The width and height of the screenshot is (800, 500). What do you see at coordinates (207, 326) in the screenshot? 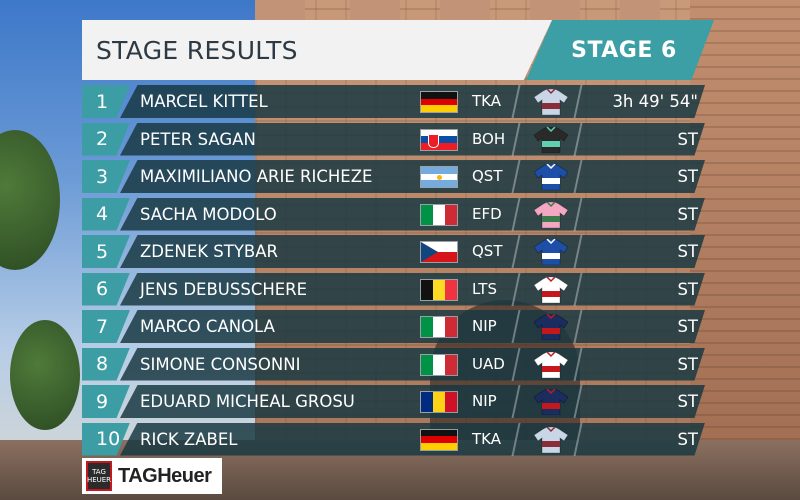
I see `rider-name: MARCO CANOLA` at bounding box center [207, 326].